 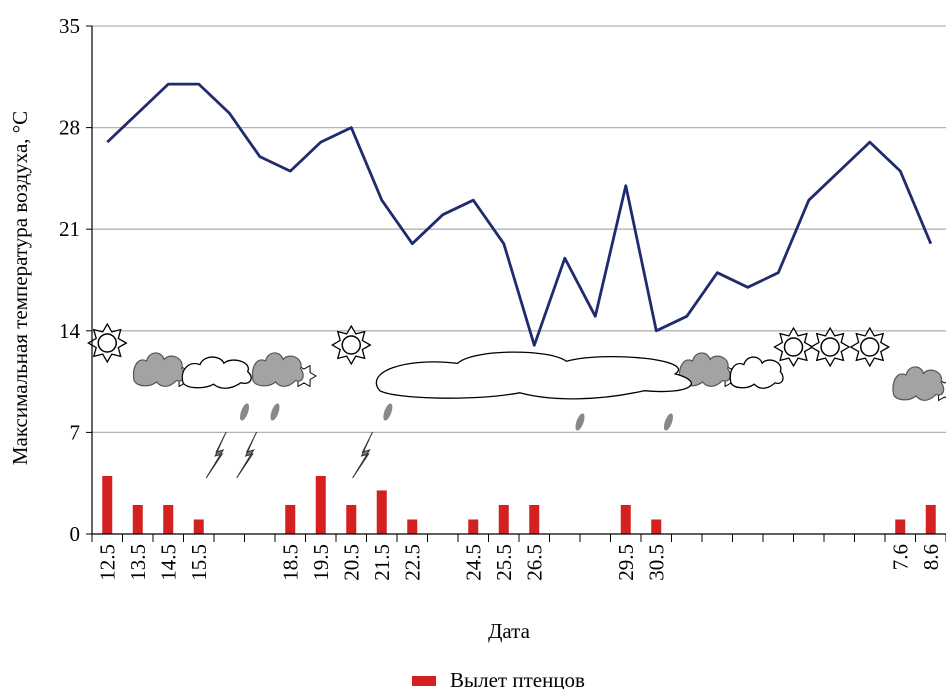 I want to click on y-tick-label: 21, so click(x=69, y=229).